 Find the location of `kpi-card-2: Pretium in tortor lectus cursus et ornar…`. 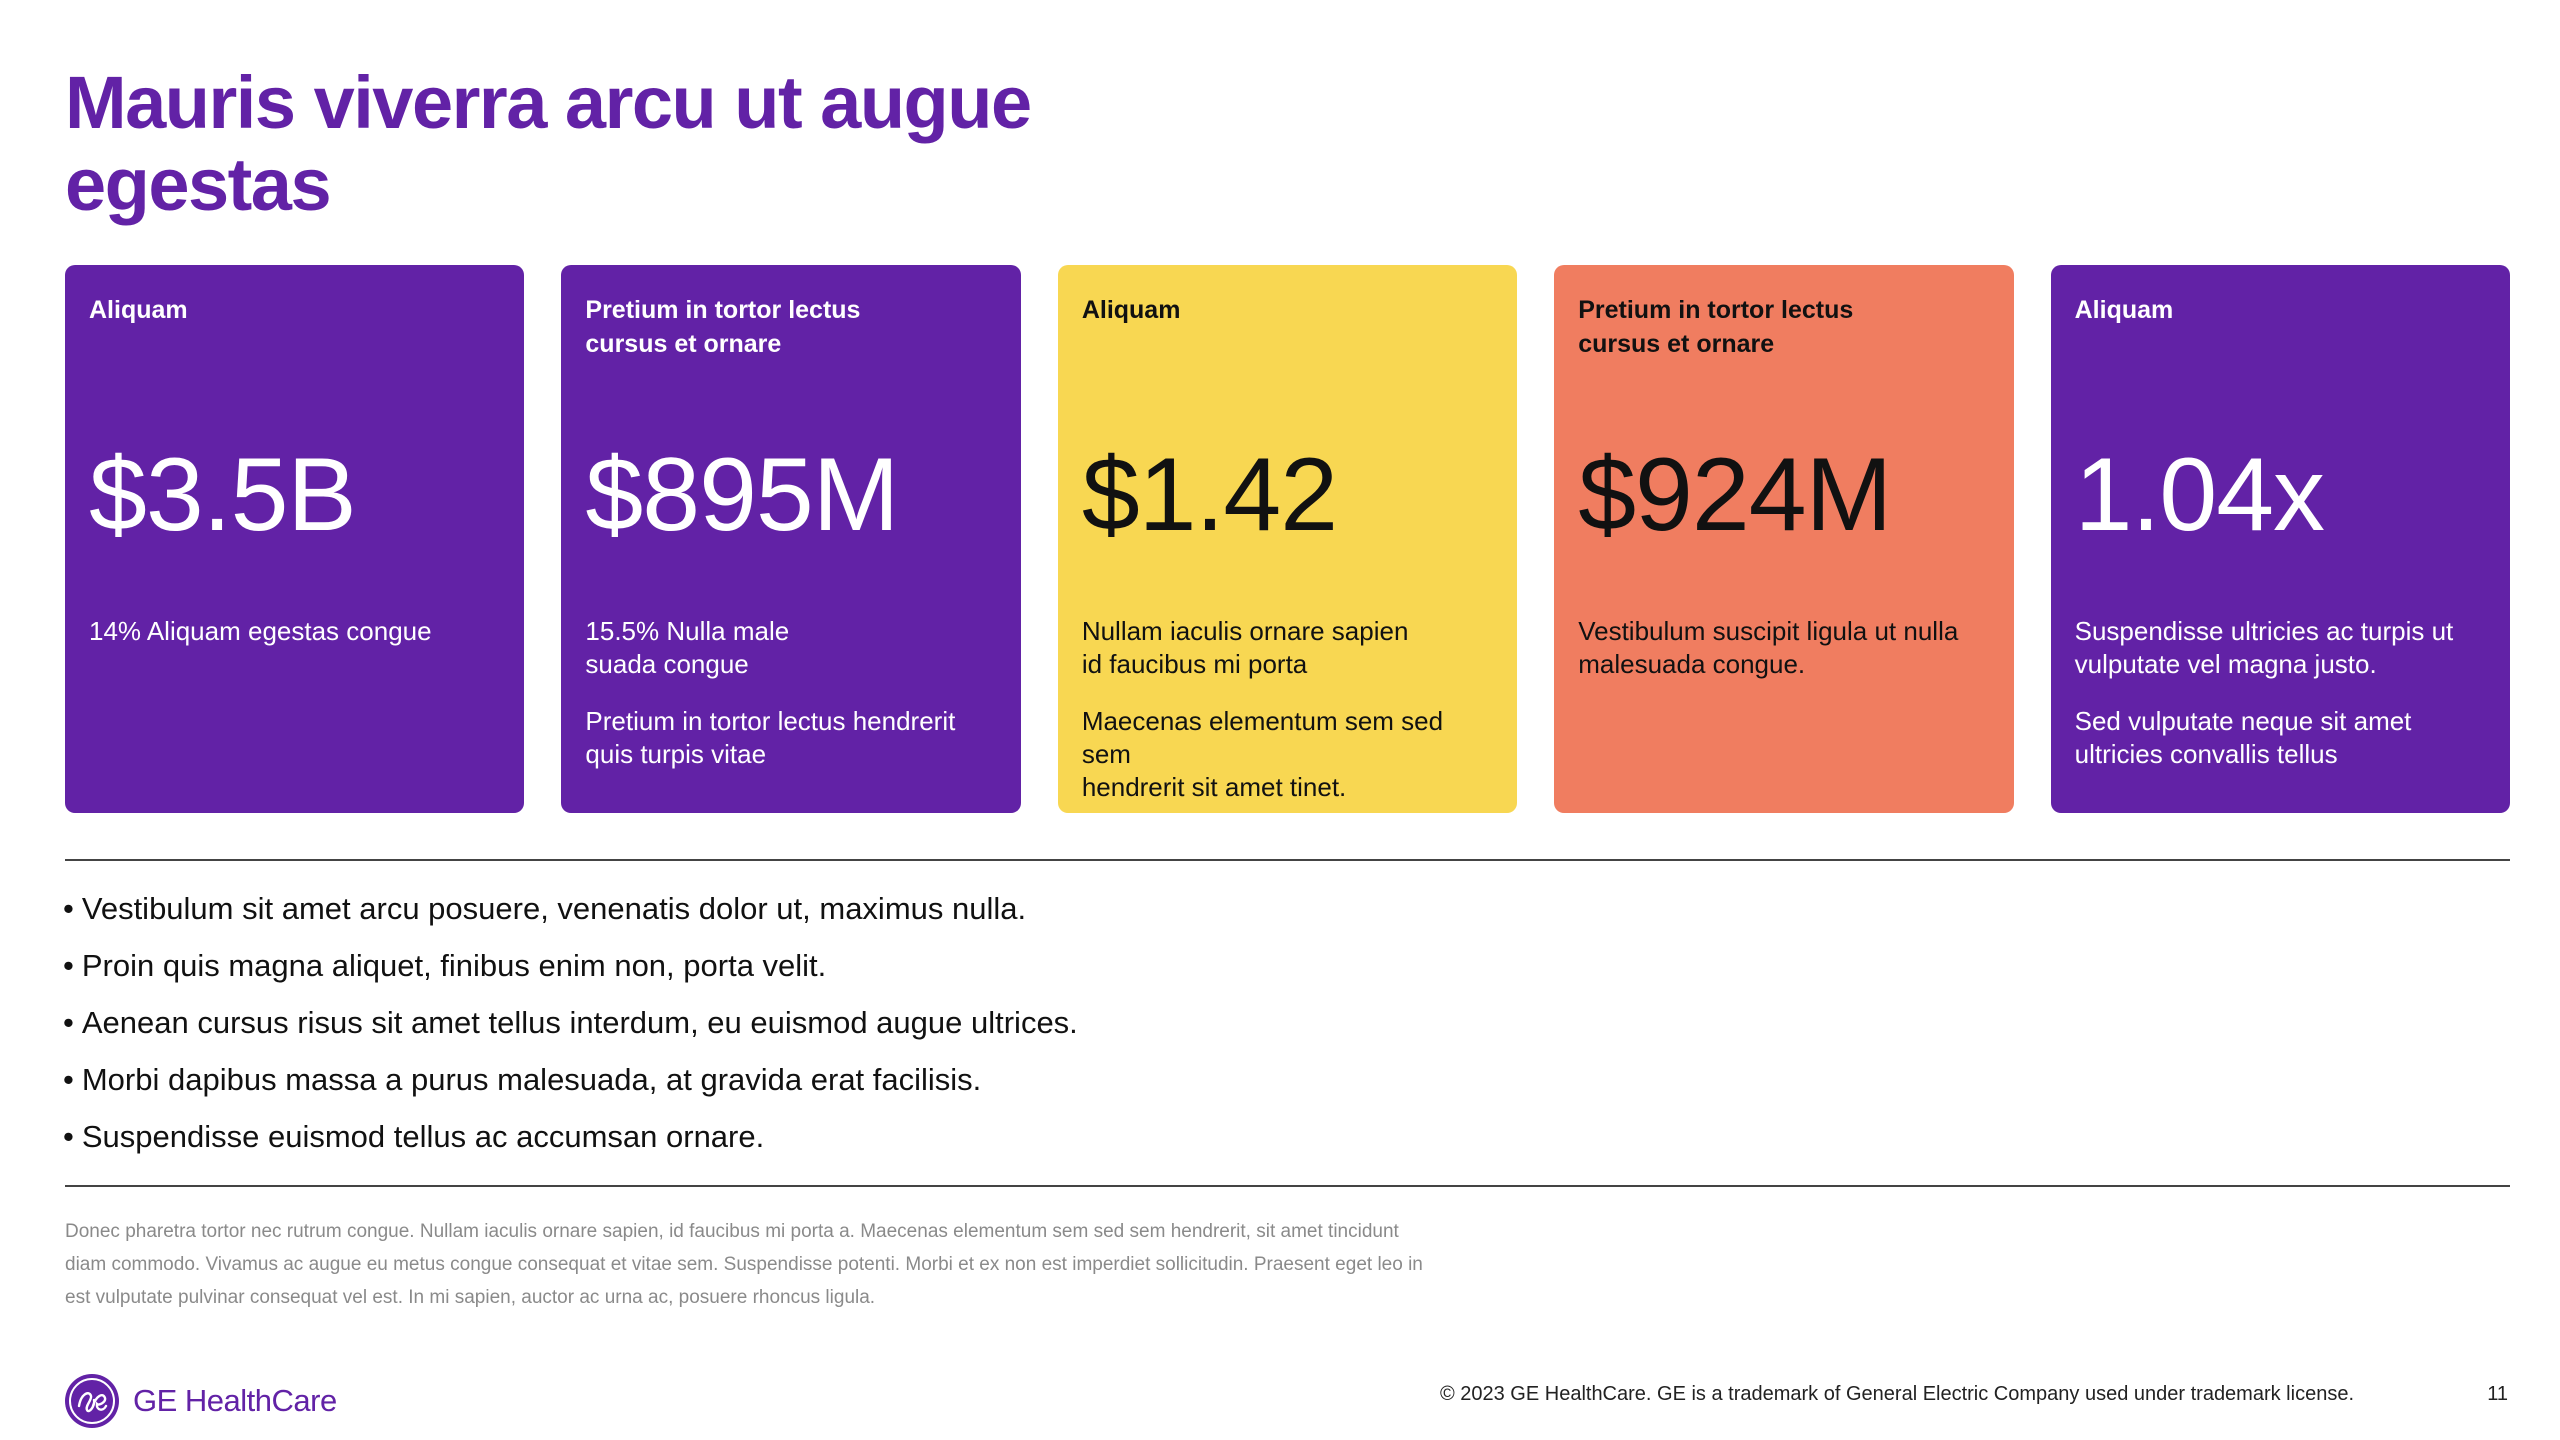

kpi-card-2: Pretium in tortor lectus cursus et ornar… is located at coordinates (791, 539).